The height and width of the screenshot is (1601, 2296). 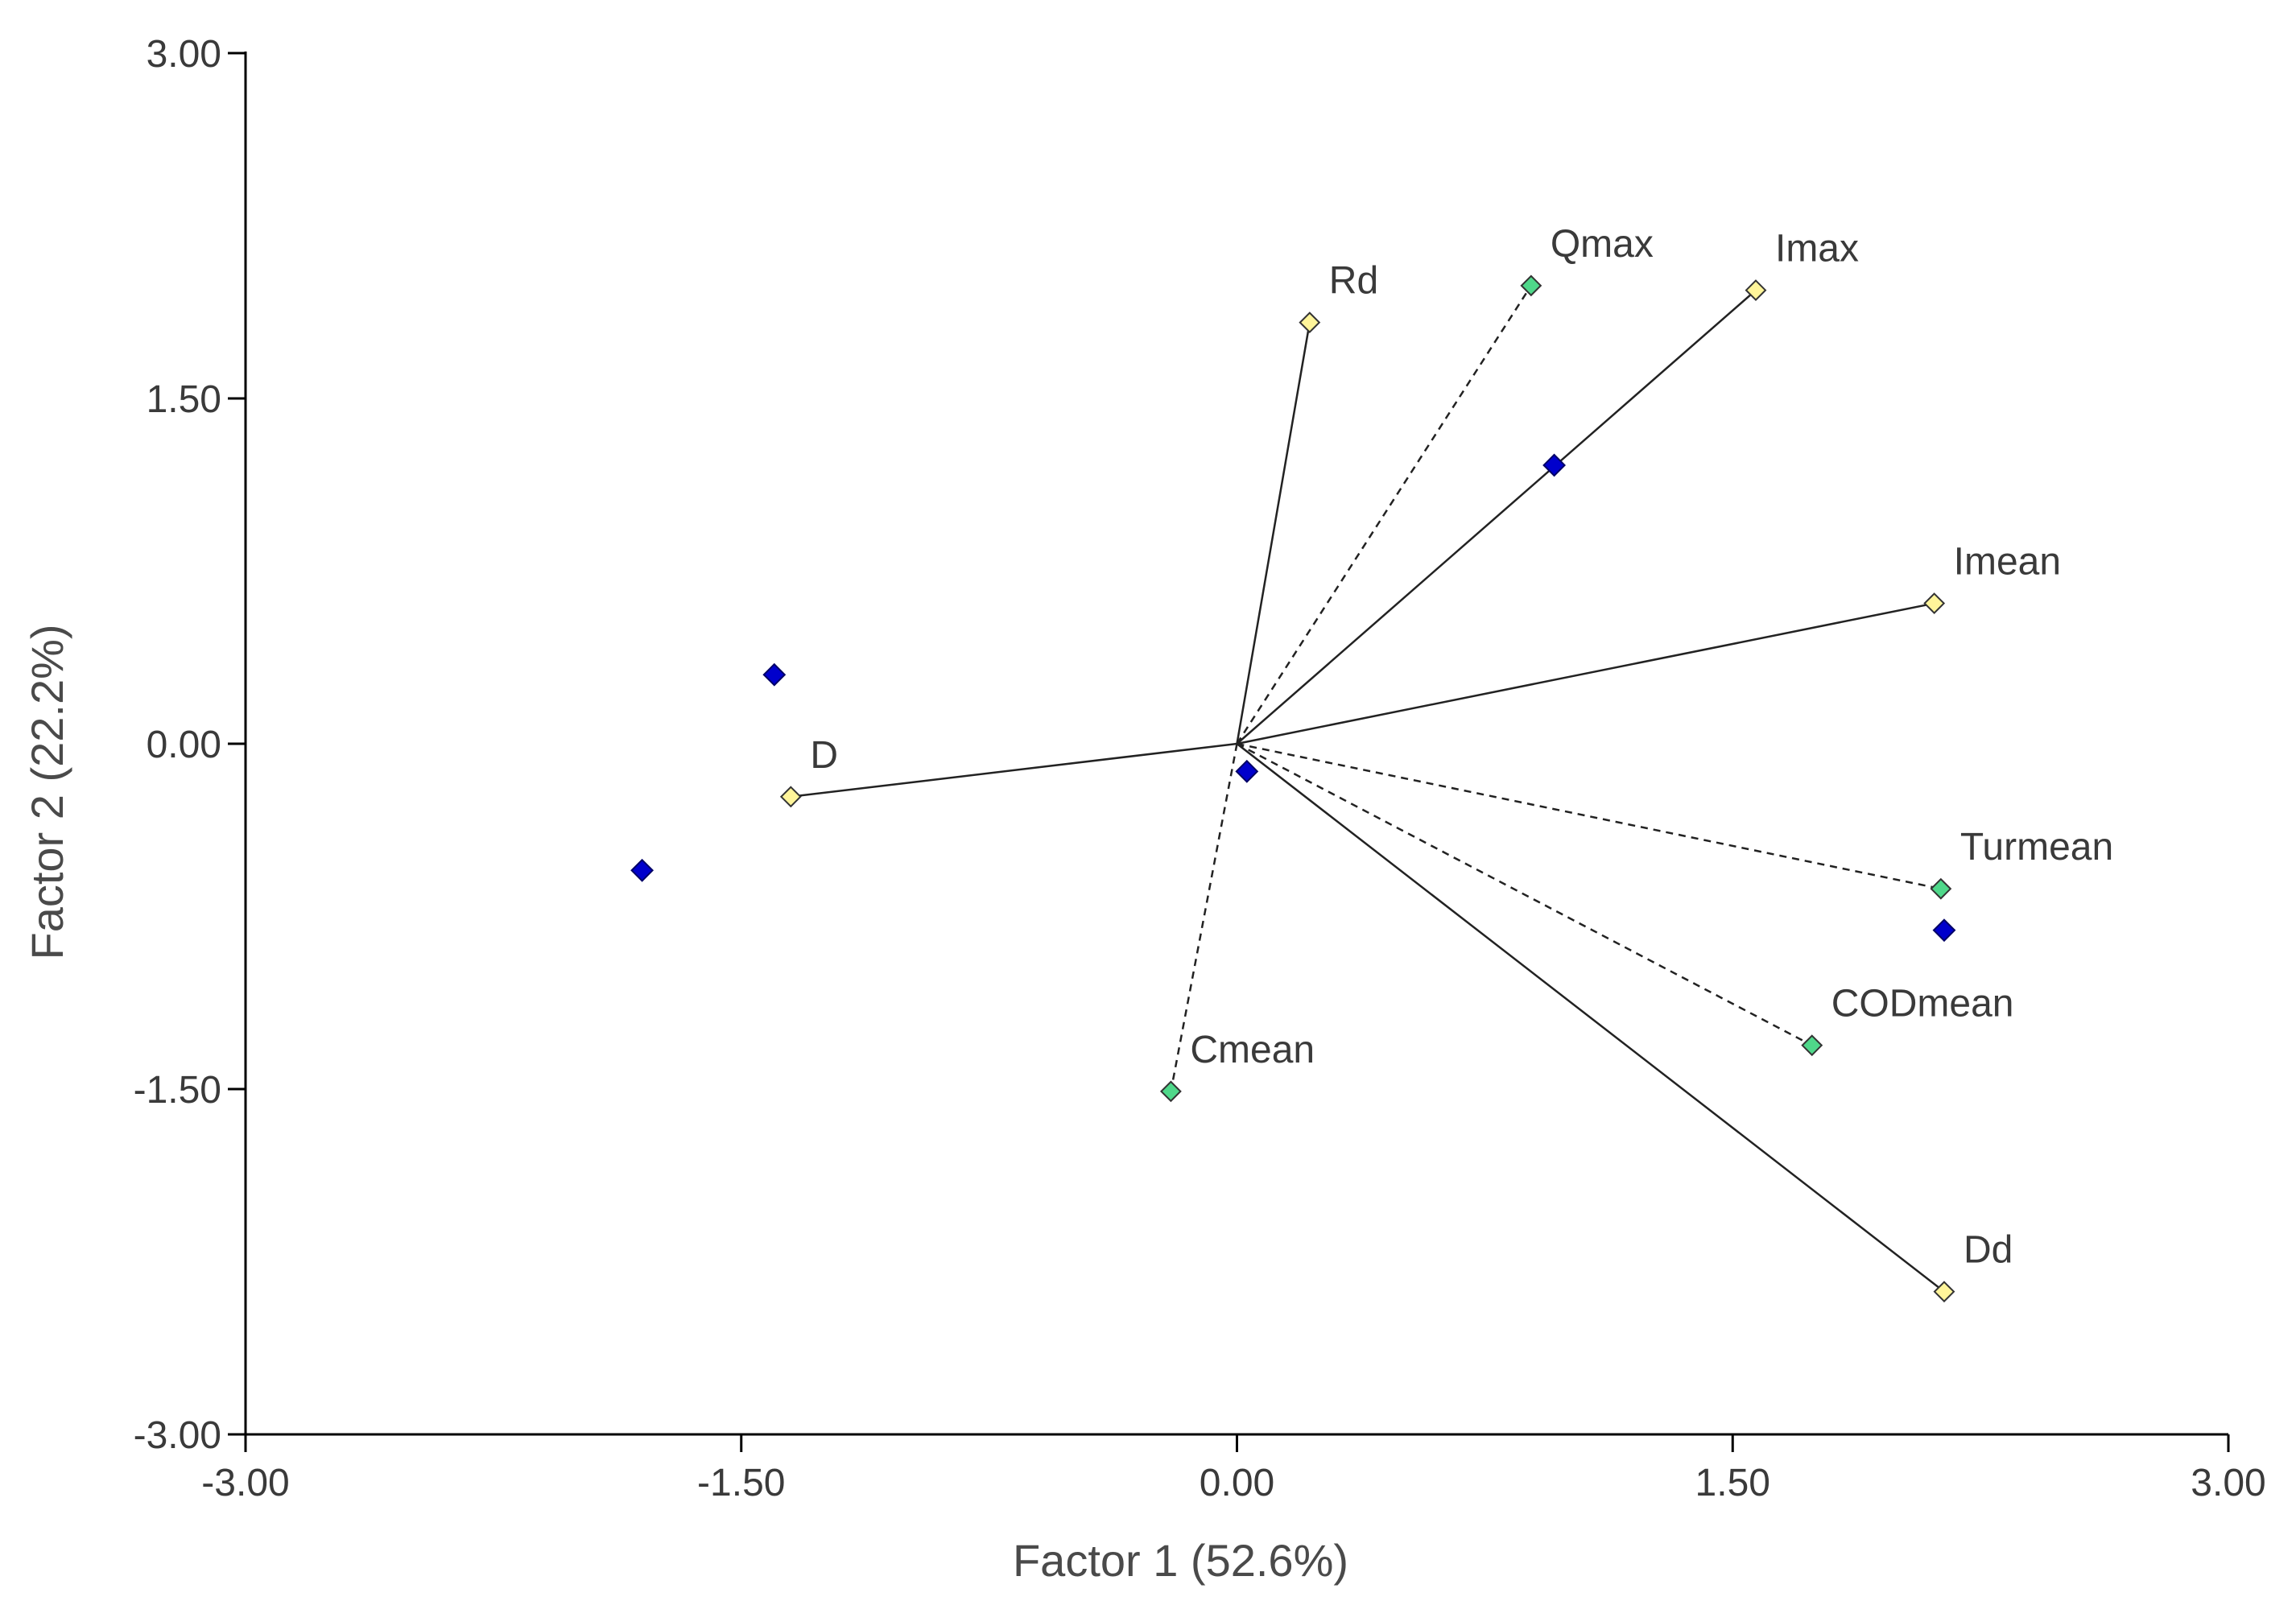 What do you see at coordinates (1524, 894) in the screenshot?
I see `vector-line-codmean` at bounding box center [1524, 894].